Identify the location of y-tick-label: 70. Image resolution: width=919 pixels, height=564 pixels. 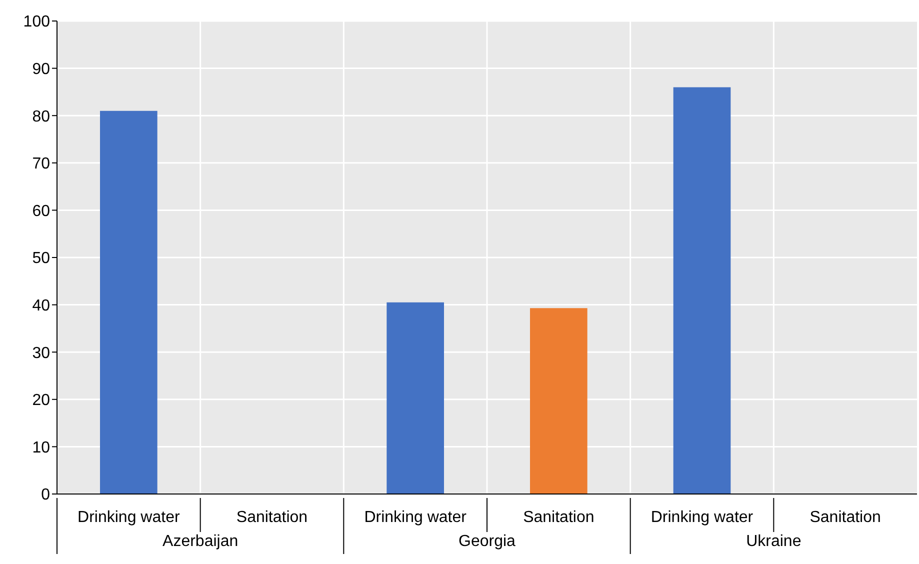
(41, 164).